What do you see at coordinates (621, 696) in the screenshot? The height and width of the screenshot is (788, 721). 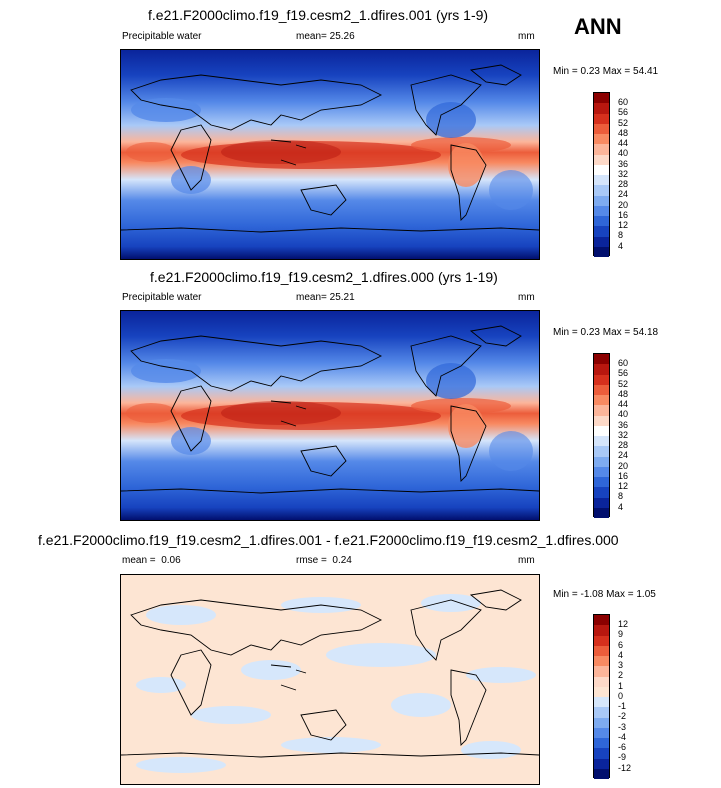 I see `colorbar-tick: 0` at bounding box center [621, 696].